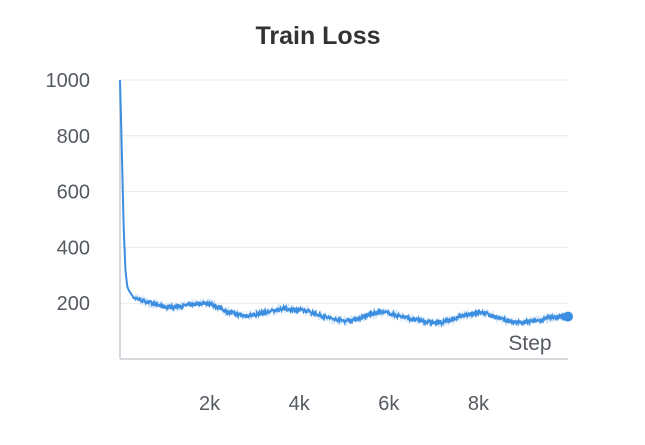  What do you see at coordinates (389, 404) in the screenshot?
I see `x-tick-label-2: 6k` at bounding box center [389, 404].